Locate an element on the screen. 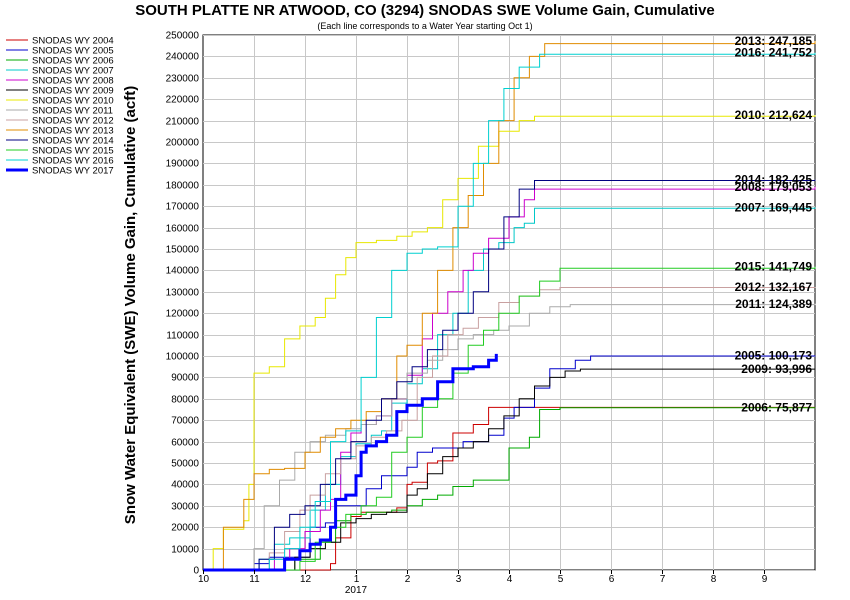  y-tick-label: 50000 is located at coordinates (185, 464).